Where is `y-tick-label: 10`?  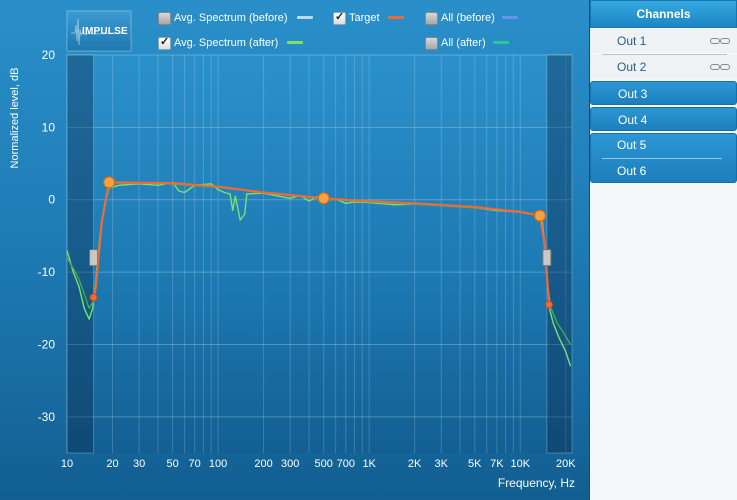
y-tick-label: 10 is located at coordinates (49, 127).